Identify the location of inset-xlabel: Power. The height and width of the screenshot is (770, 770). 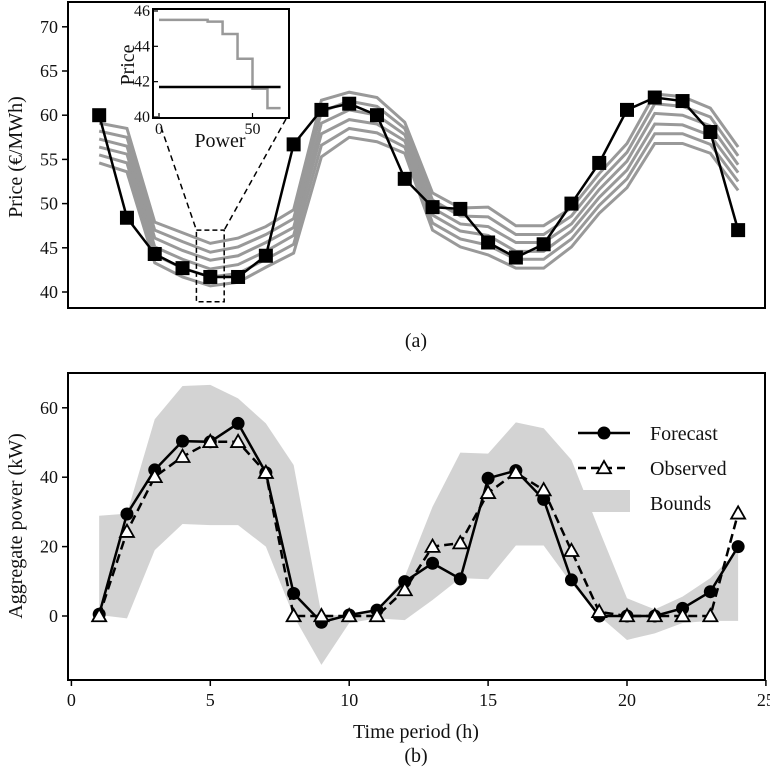
(219, 141).